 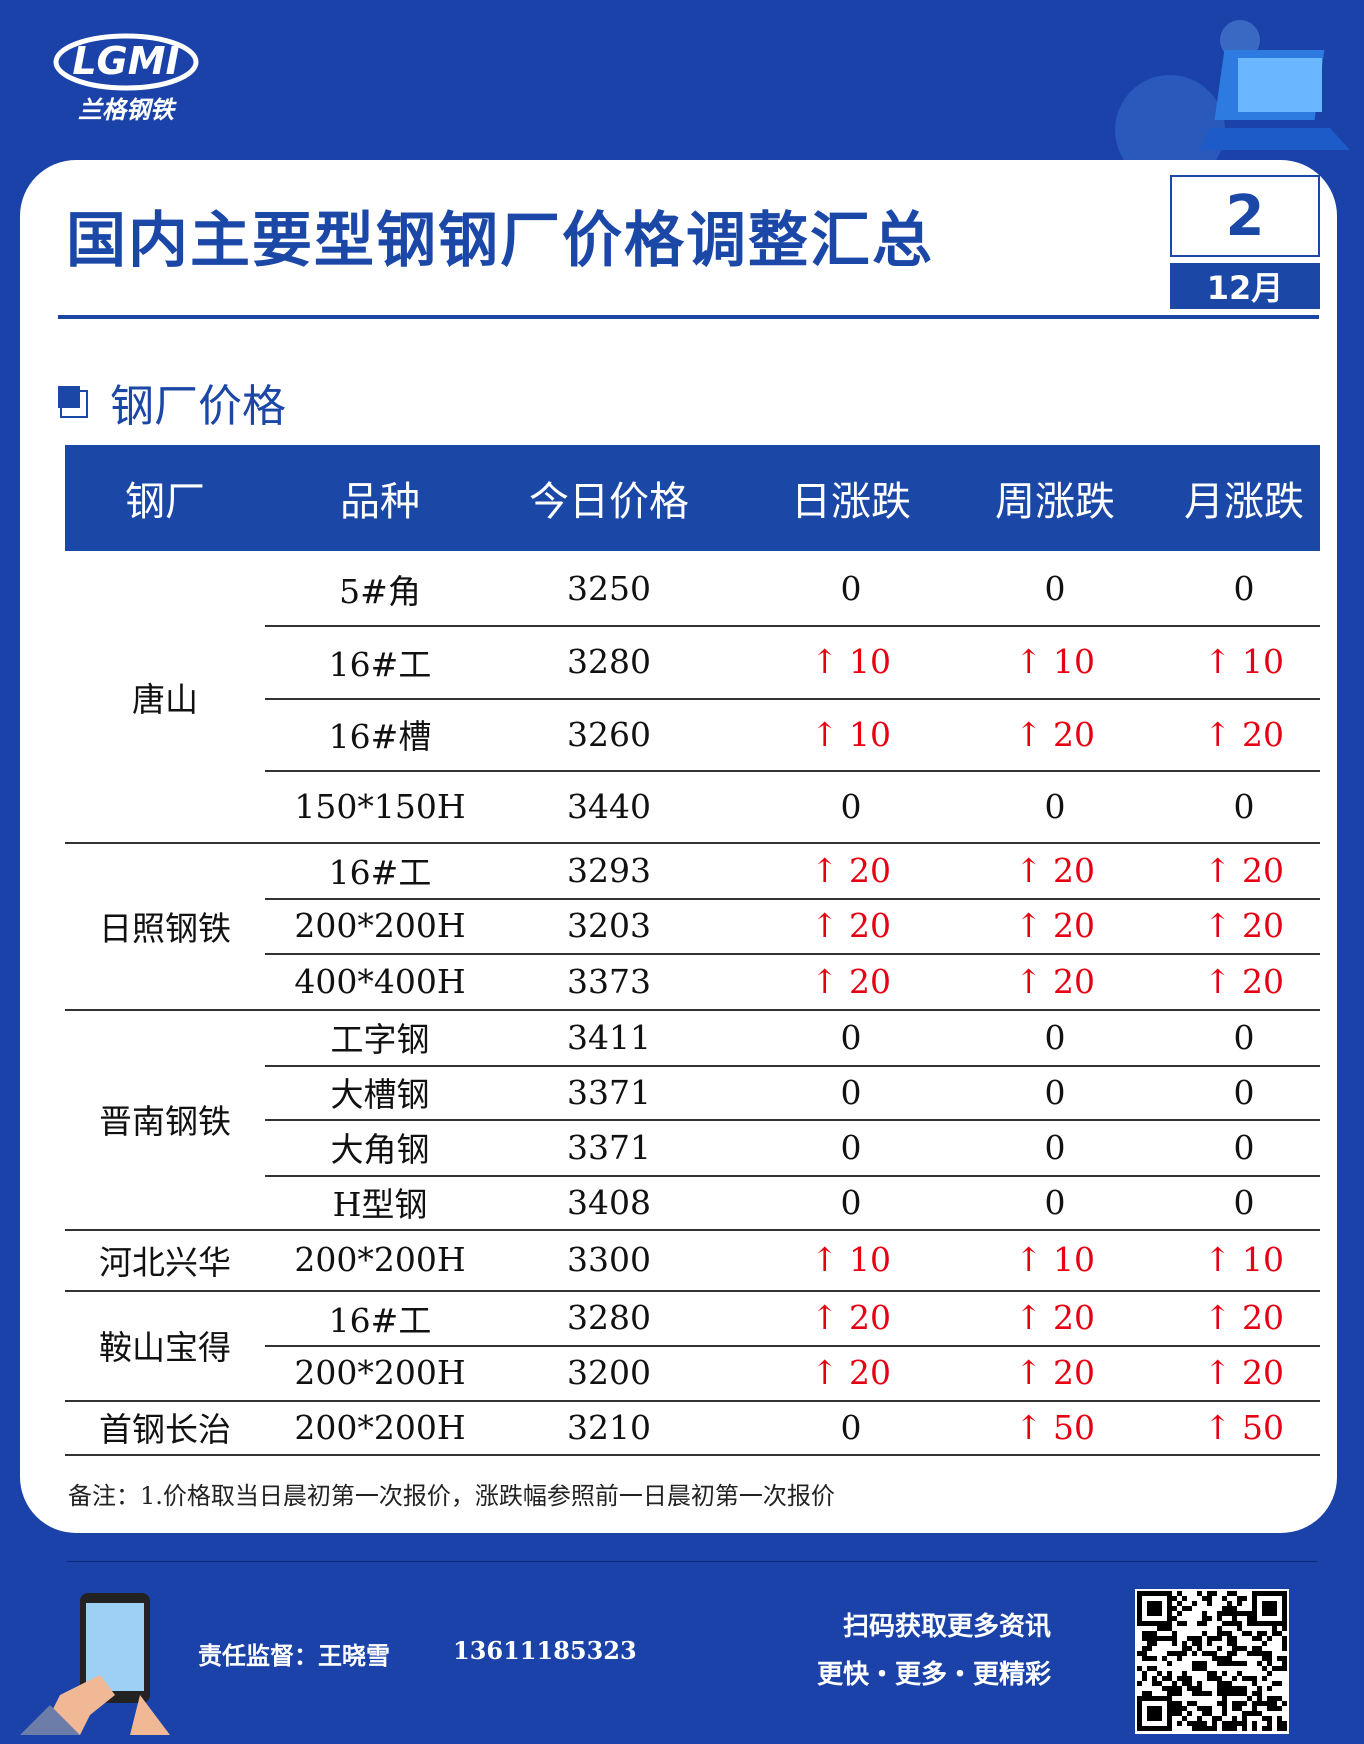 I want to click on column-header: 品种, so click(x=380, y=502).